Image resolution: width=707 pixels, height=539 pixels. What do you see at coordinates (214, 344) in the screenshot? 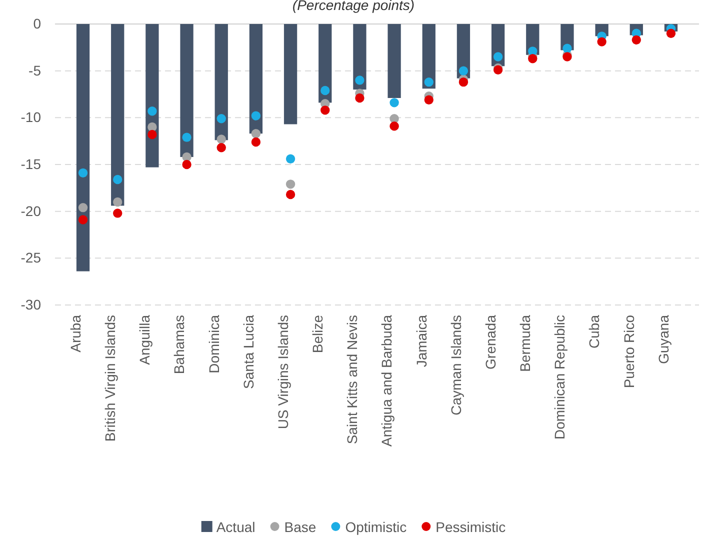
I see `x-tick-label: Dominica` at bounding box center [214, 344].